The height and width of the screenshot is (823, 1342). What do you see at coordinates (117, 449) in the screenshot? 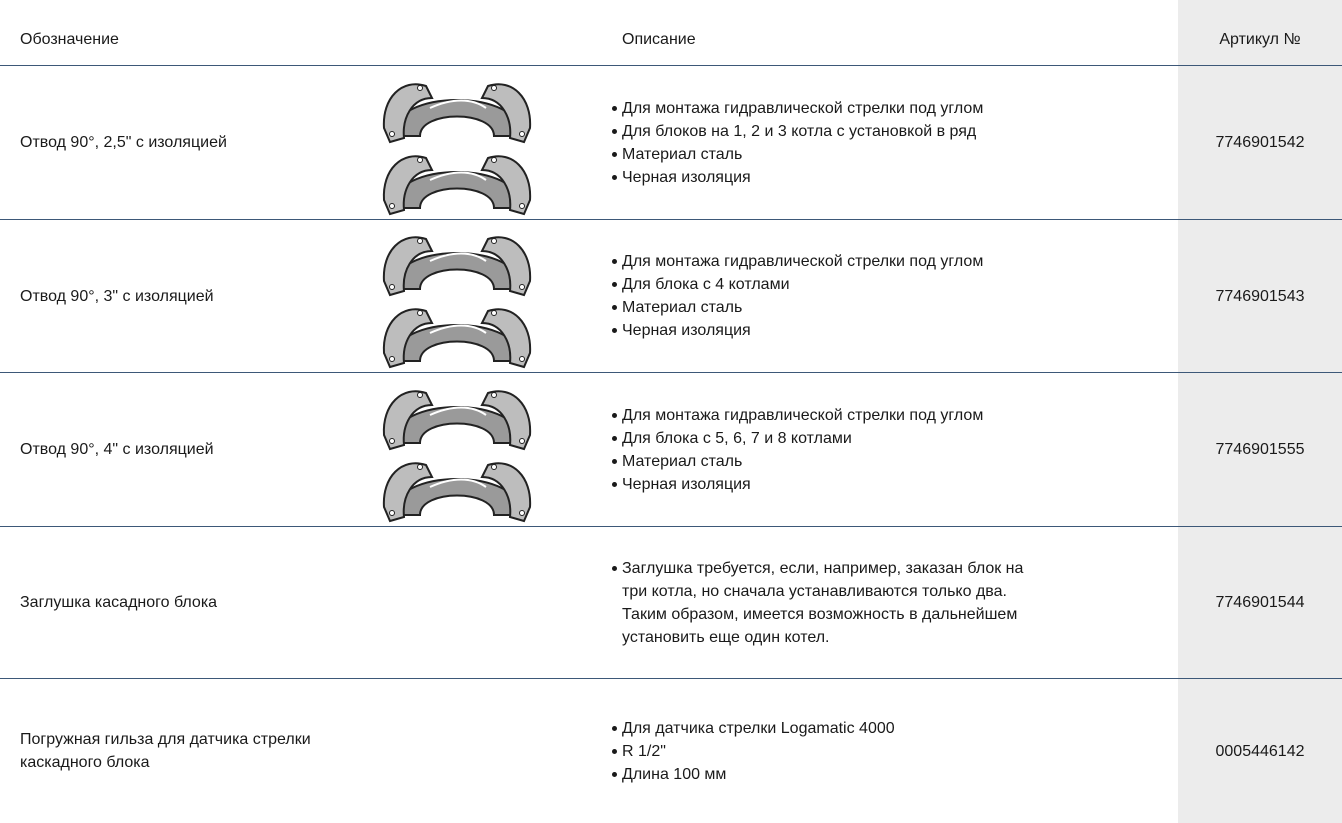
I see `item-name: Отвод 90°, 4" с изоляцией` at bounding box center [117, 449].